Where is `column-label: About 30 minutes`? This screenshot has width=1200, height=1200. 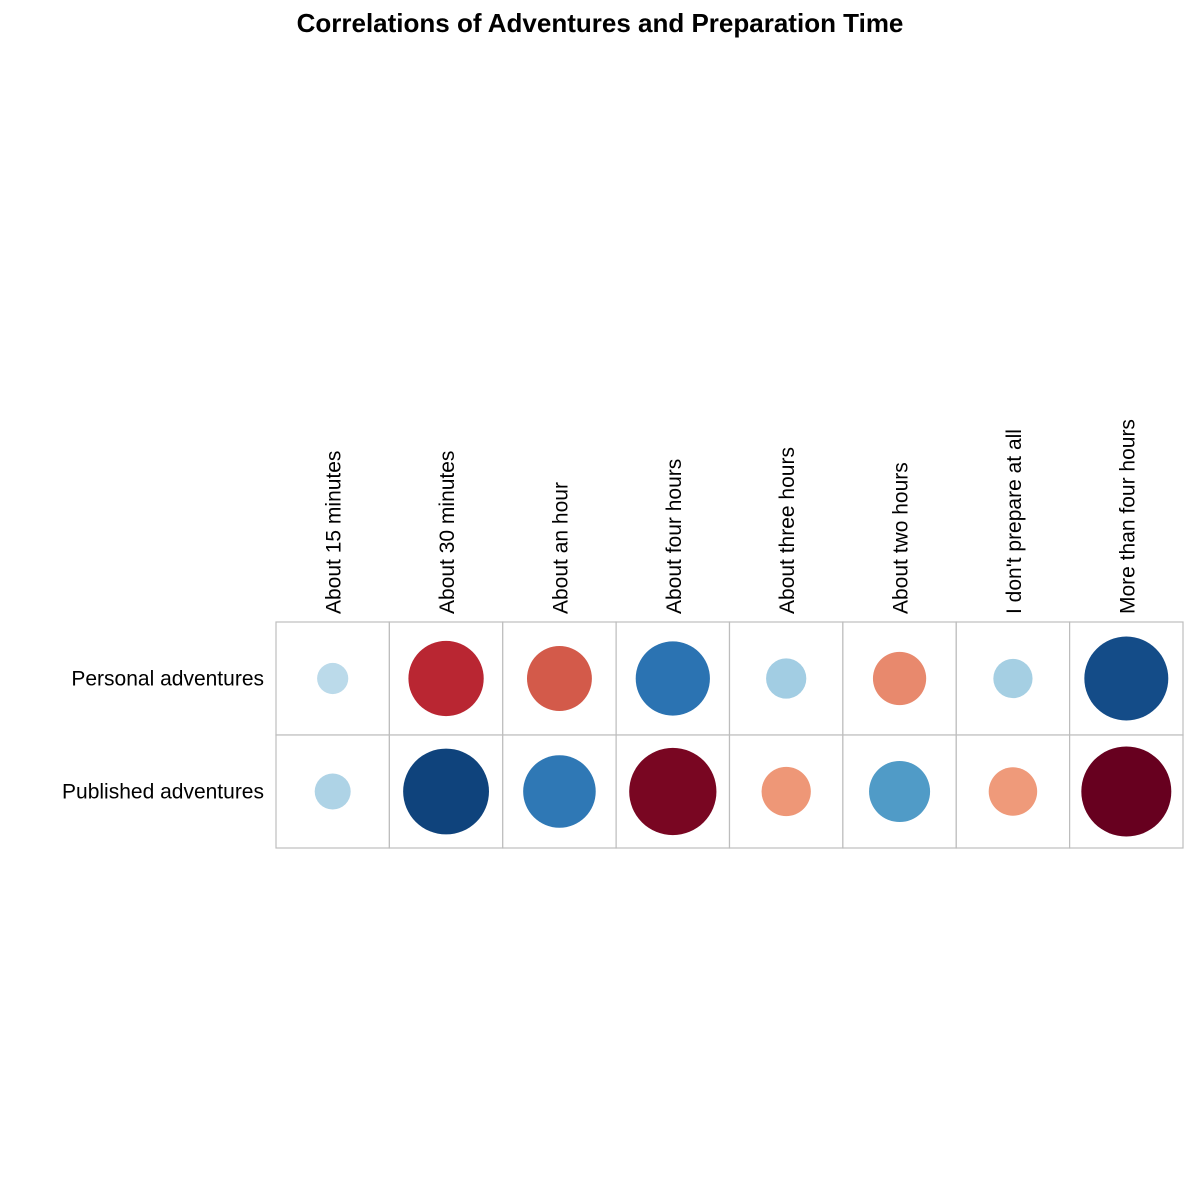 column-label: About 30 minutes is located at coordinates (447, 532).